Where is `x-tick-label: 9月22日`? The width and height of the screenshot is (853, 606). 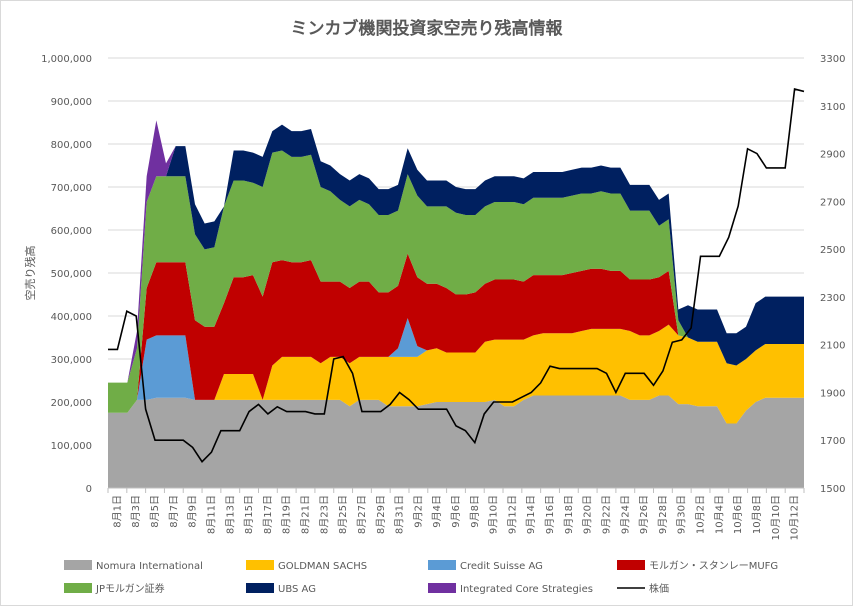
x-tick-label: 9月22日 is located at coordinates (606, 514).